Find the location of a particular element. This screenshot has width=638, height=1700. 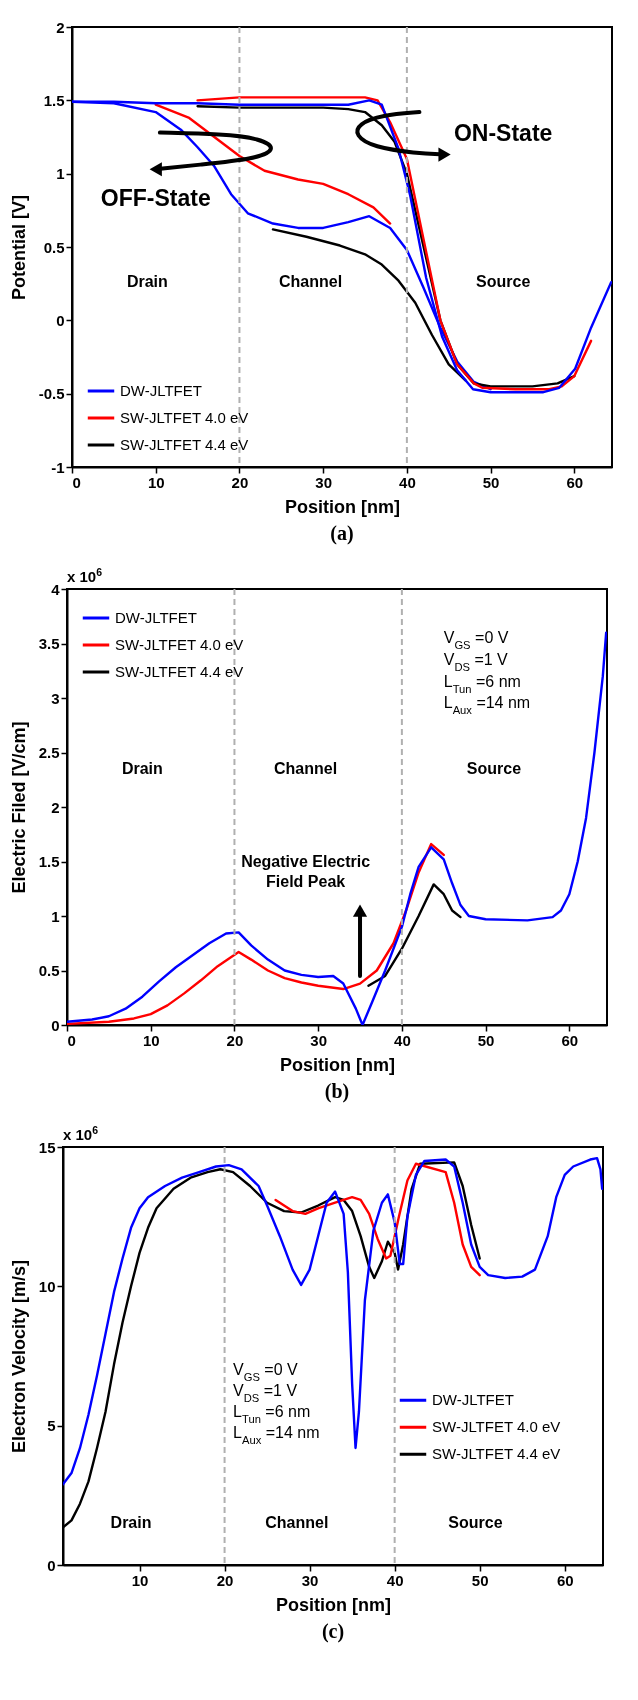

y-tick-label: 10 is located at coordinates (47, 1286).